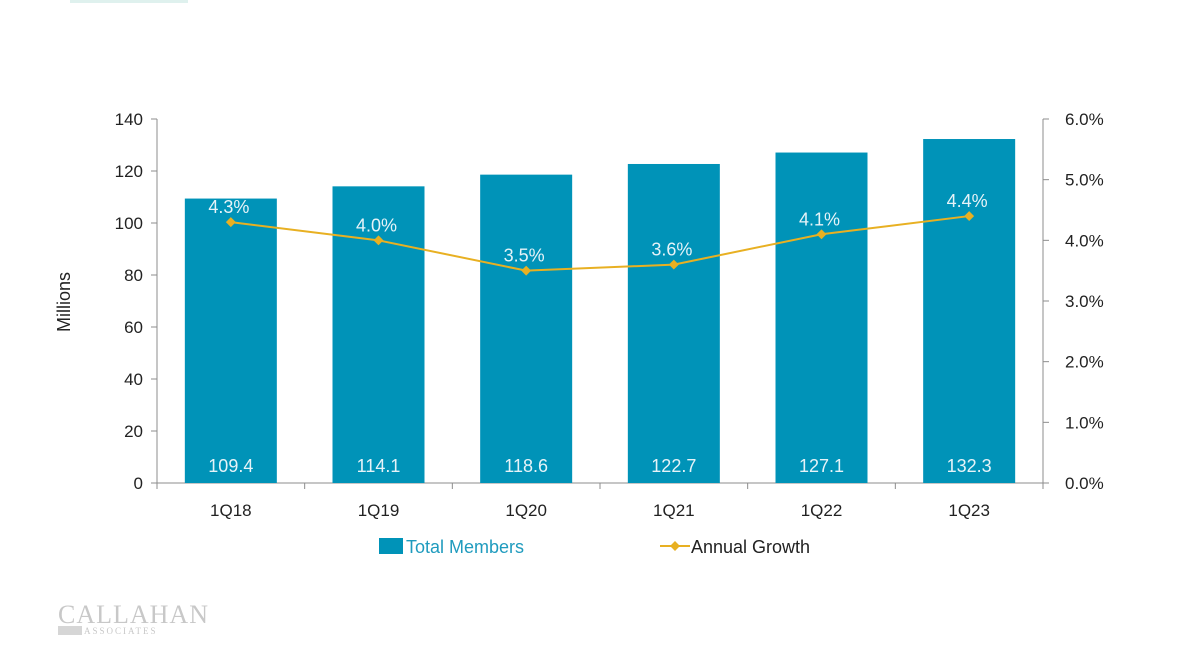 The width and height of the screenshot is (1200, 653). I want to click on left-tick-label: 140, so click(129, 119).